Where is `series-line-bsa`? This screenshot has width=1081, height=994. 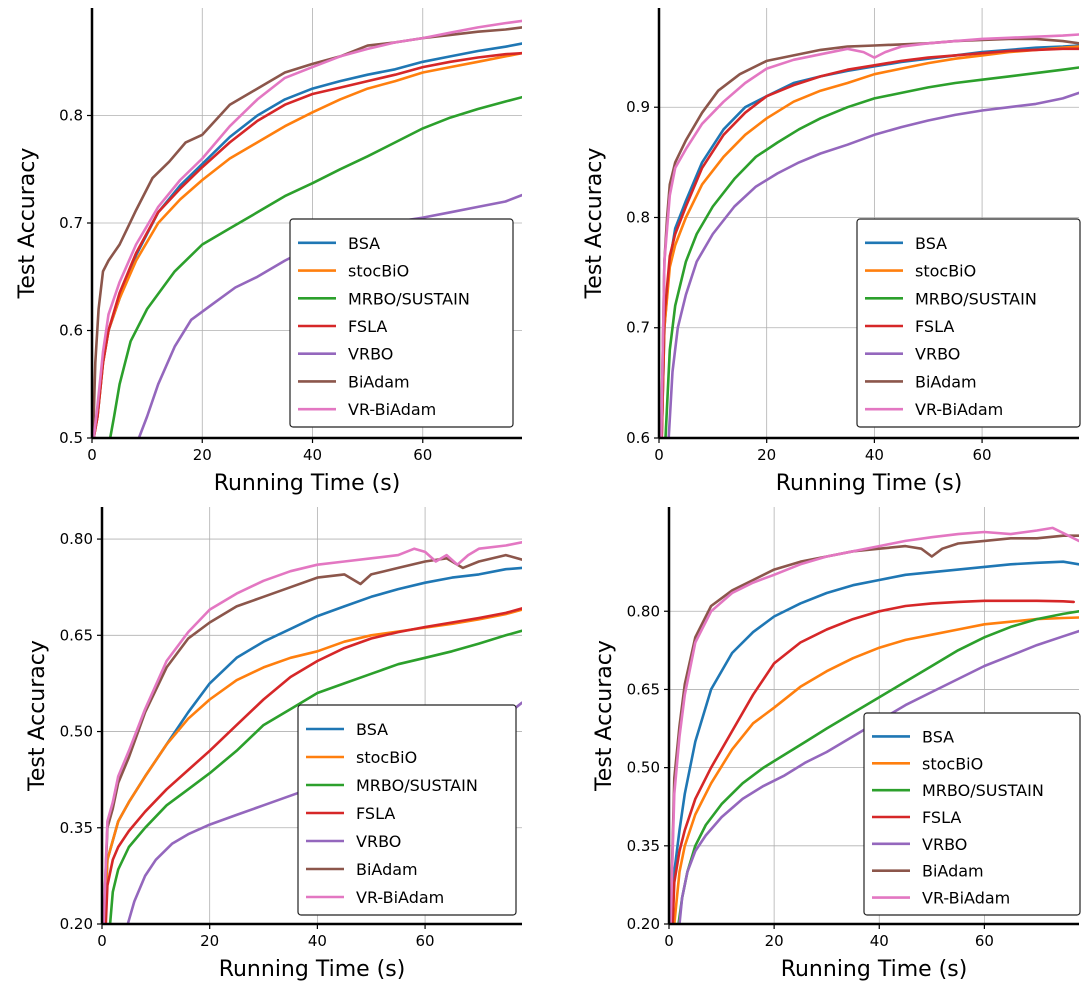 series-line-bsa is located at coordinates (874, 742).